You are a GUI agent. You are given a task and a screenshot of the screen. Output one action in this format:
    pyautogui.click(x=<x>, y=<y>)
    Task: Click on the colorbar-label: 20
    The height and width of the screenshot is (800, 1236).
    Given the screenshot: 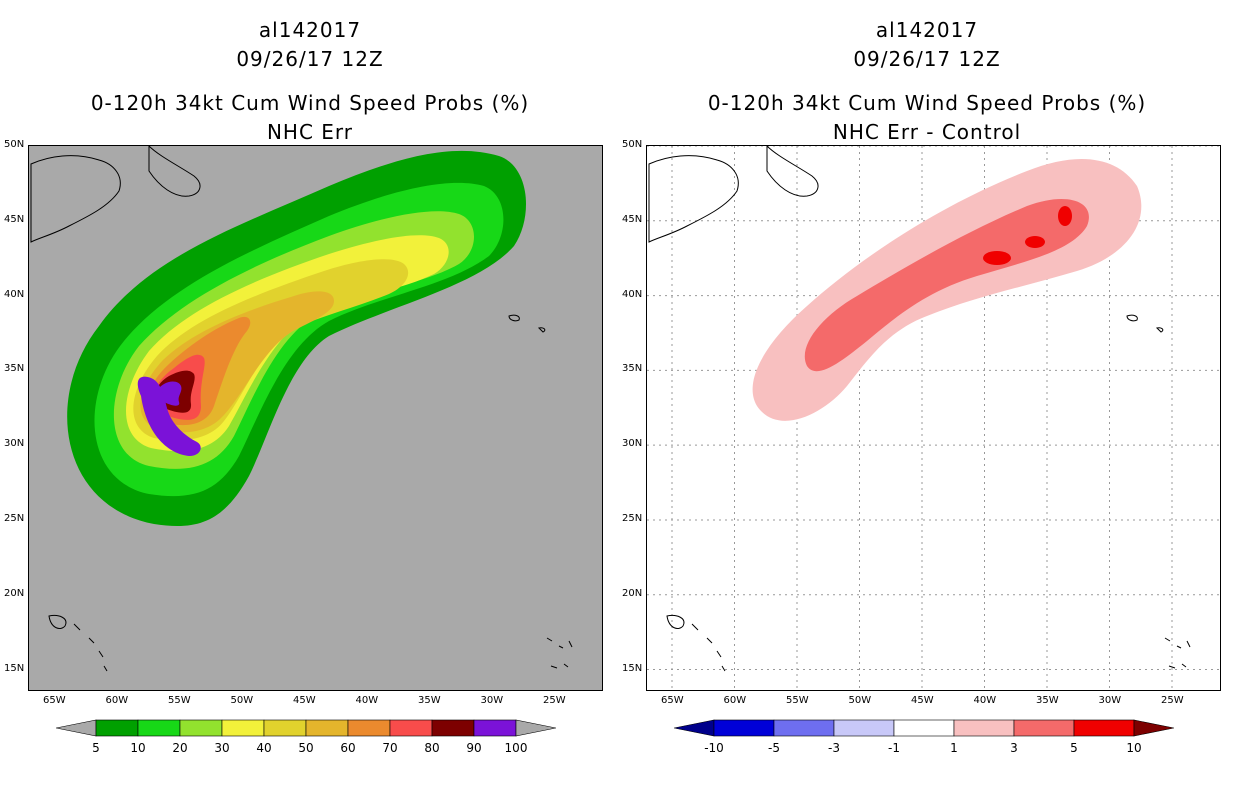 What is the action you would take?
    pyautogui.click(x=180, y=748)
    